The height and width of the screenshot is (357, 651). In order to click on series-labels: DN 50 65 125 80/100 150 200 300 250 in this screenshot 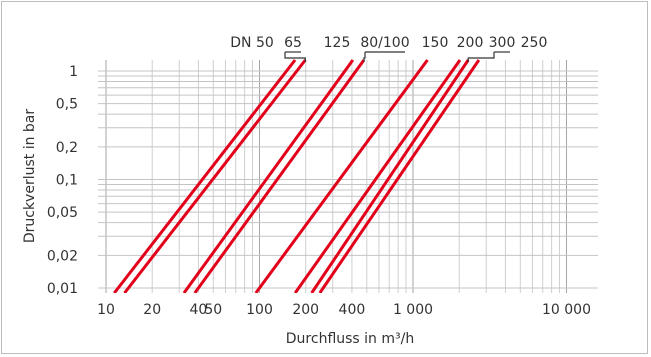, I will do `click(388, 48)`.